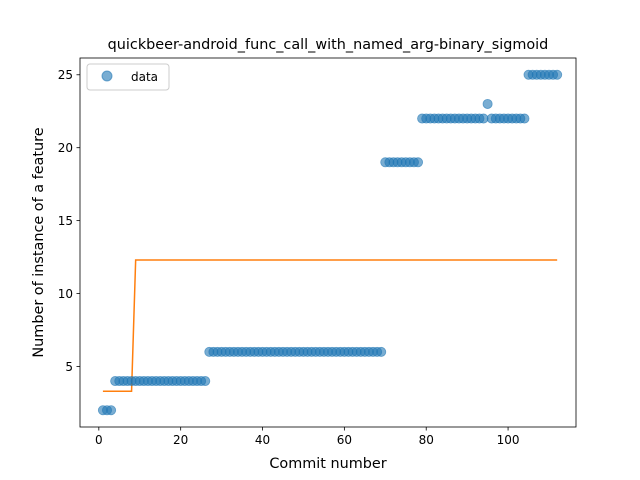  I want to click on legend: data, so click(128, 77).